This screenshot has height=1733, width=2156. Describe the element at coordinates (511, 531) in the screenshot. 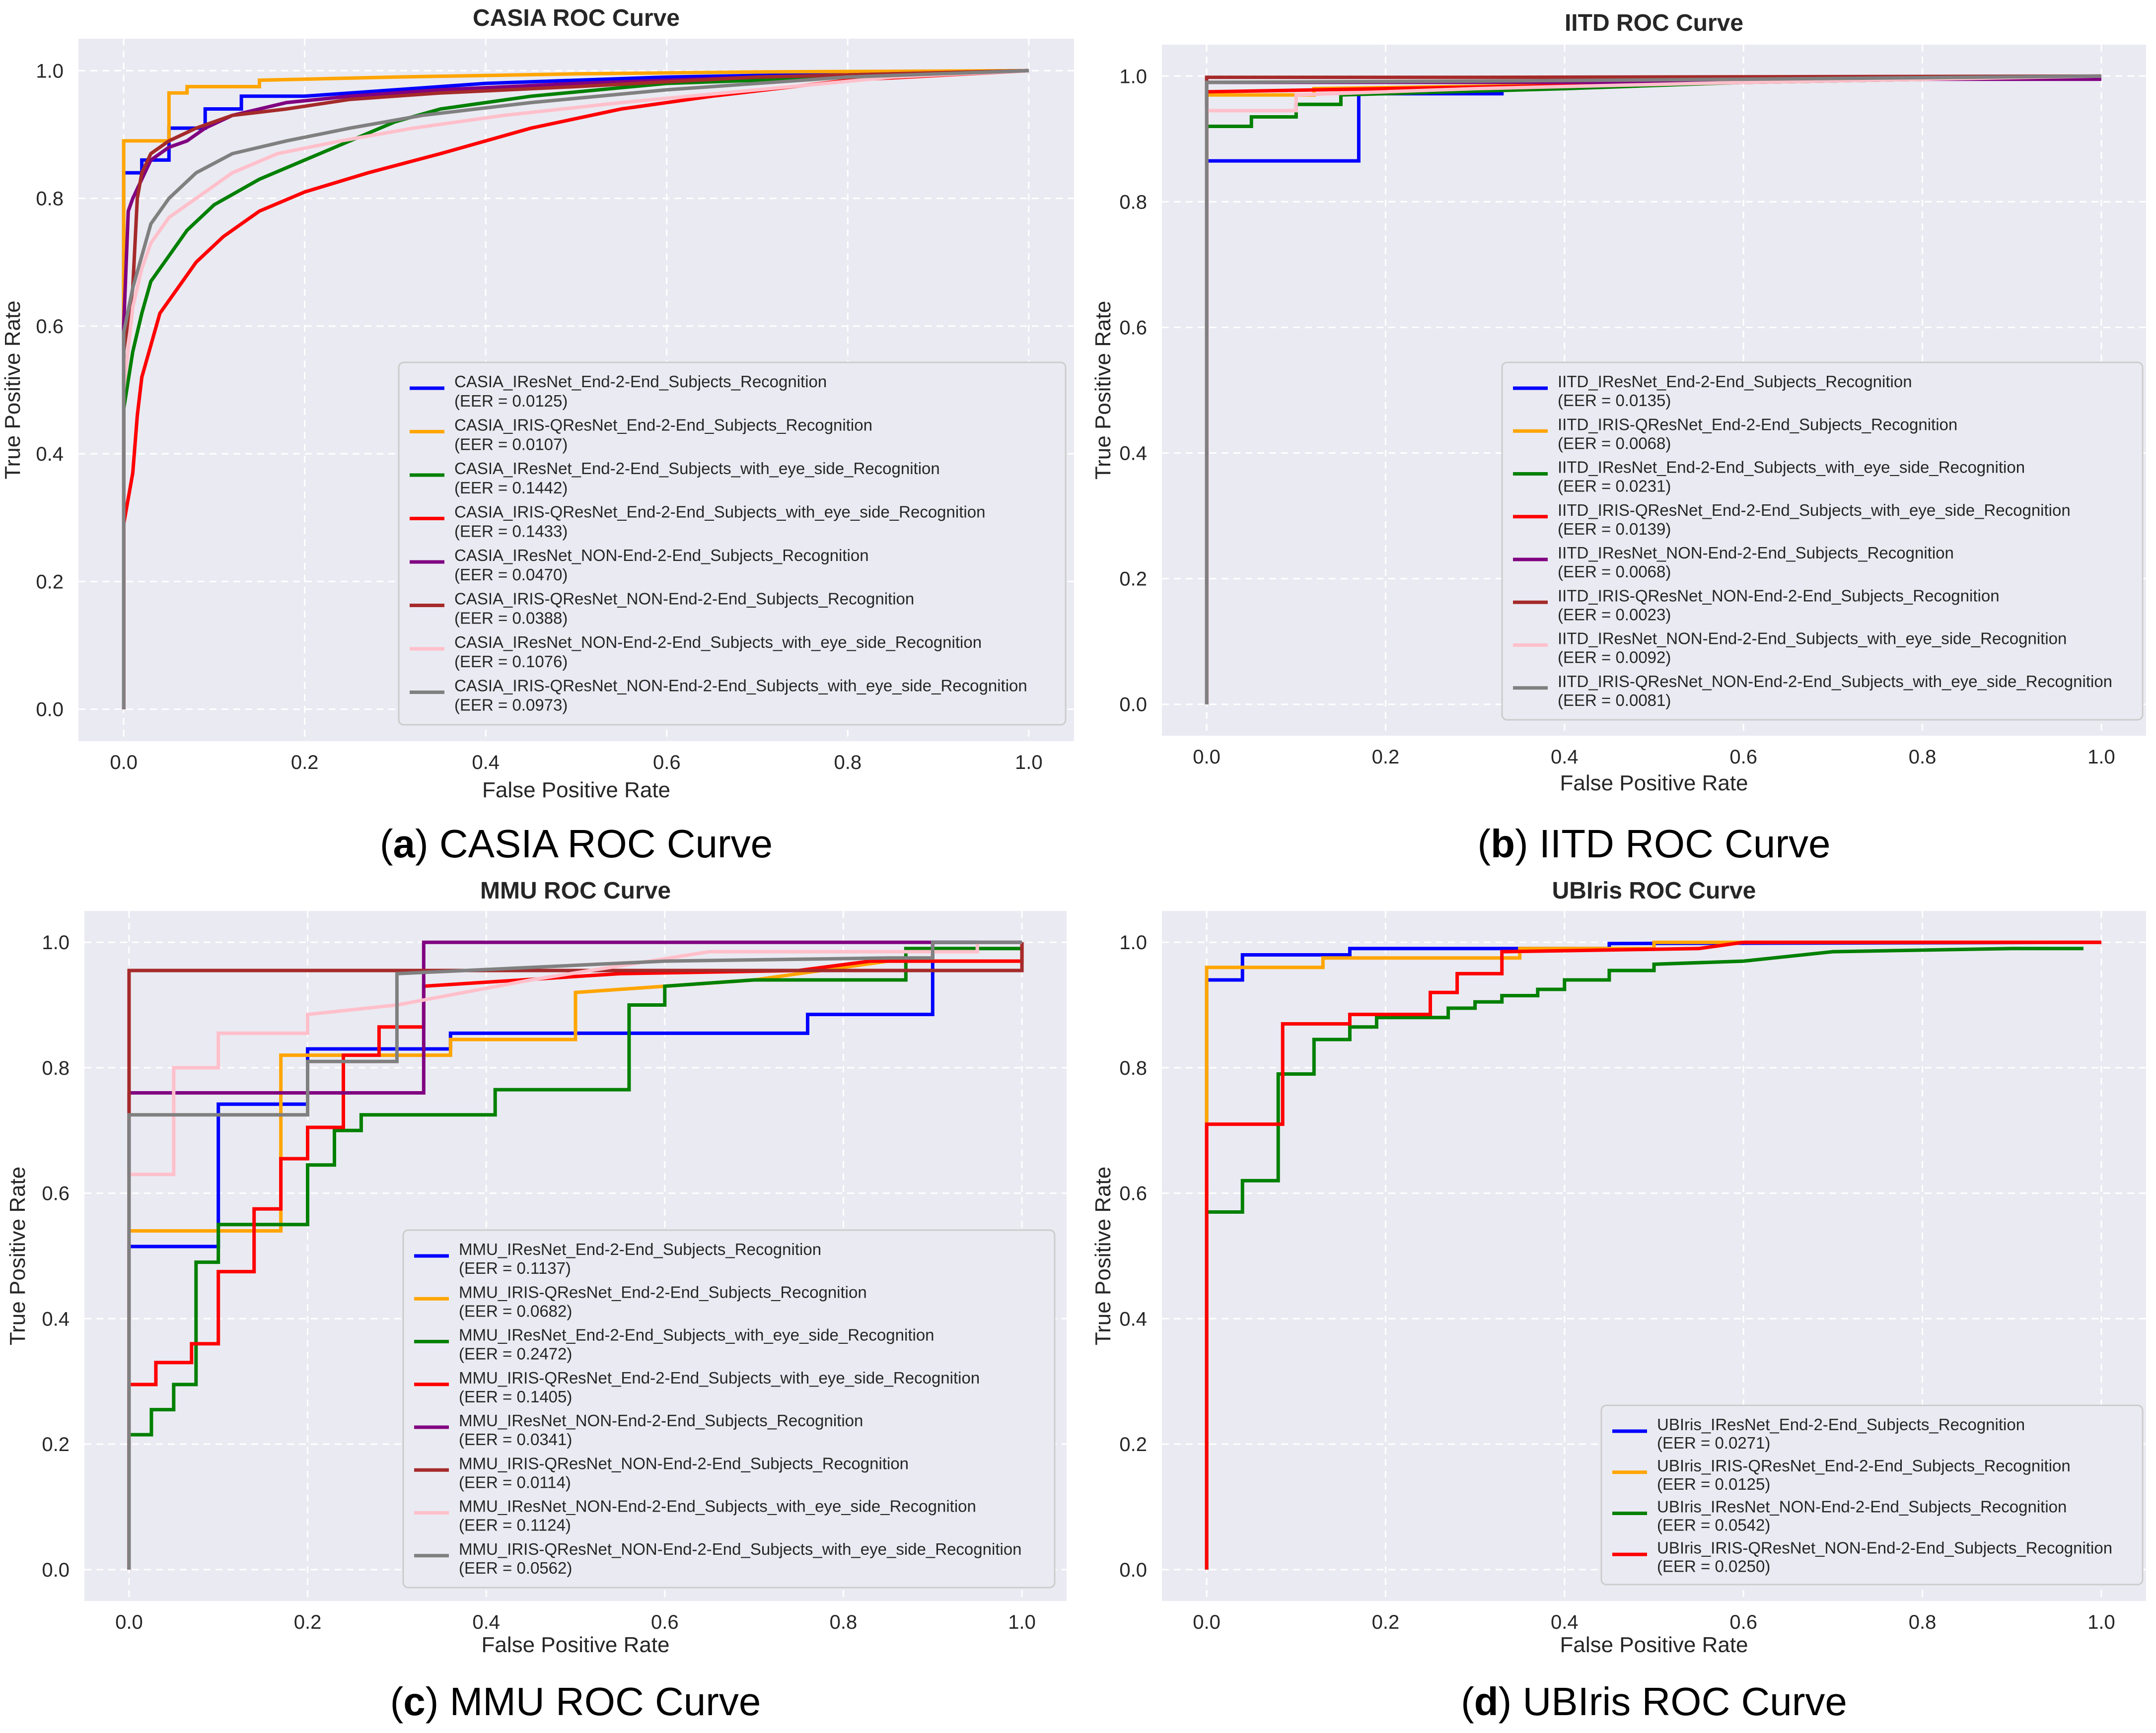

I see `legend-entry-eer: (EER = 0.1433)` at that location.